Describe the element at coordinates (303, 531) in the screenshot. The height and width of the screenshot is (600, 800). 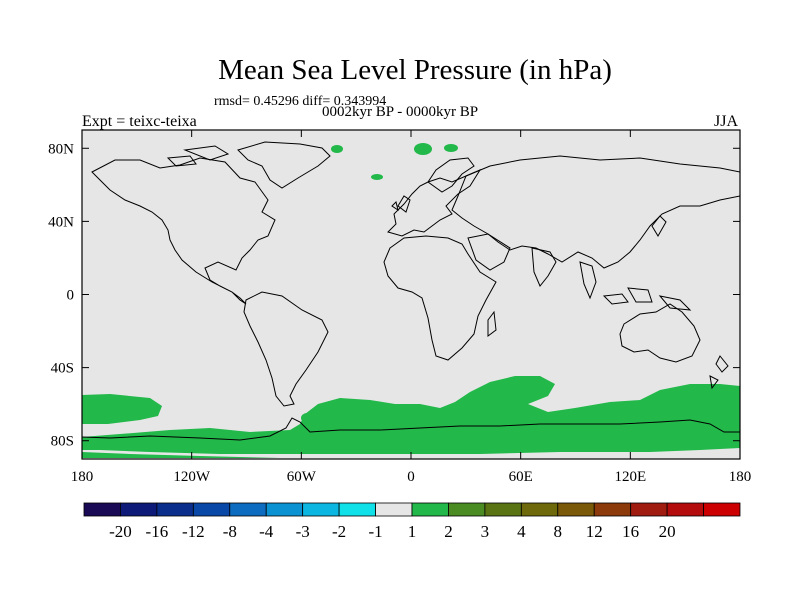
I see `colorbar-label: -3` at that location.